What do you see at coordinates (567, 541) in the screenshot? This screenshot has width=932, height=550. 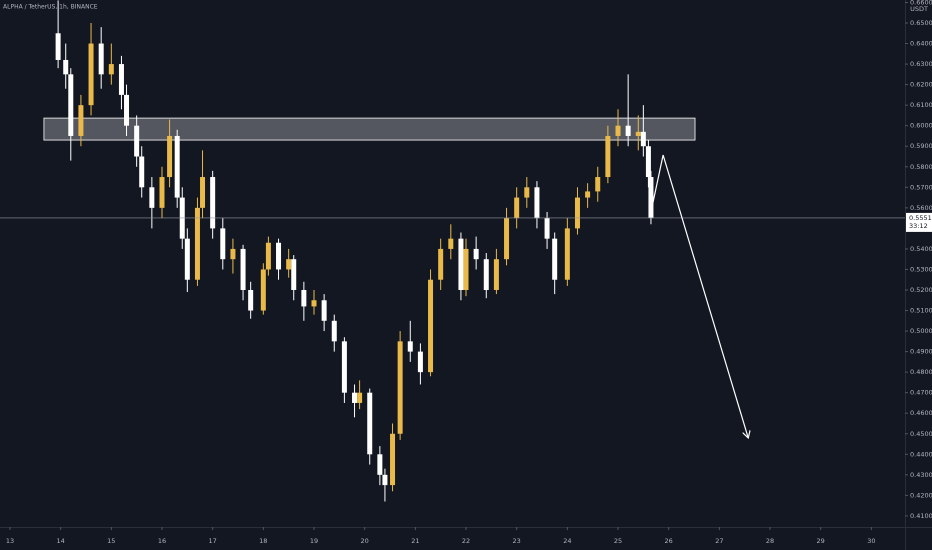 I see `x-tick-label: 24` at bounding box center [567, 541].